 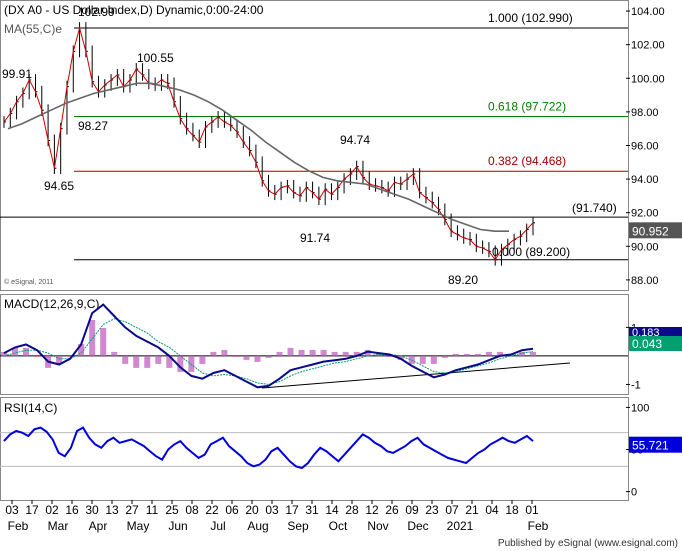 I want to click on x-month-label: Nov, so click(x=377, y=526).